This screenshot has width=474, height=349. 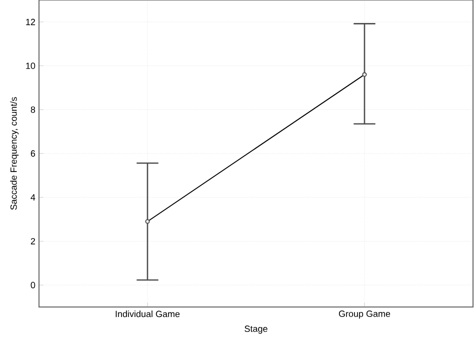 I want to click on y-axis-title: Saccade Frequency, count/s, so click(x=14, y=153).